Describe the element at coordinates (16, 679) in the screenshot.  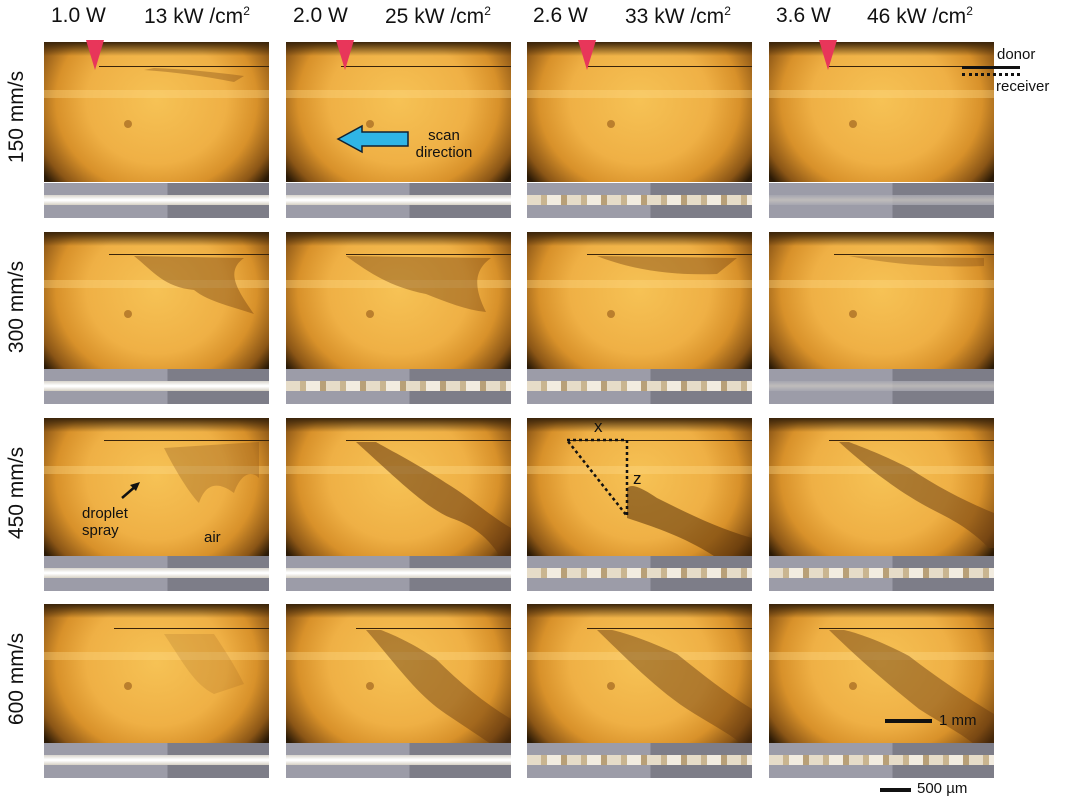
I see `row-label-600: 600 mm/s` at that location.